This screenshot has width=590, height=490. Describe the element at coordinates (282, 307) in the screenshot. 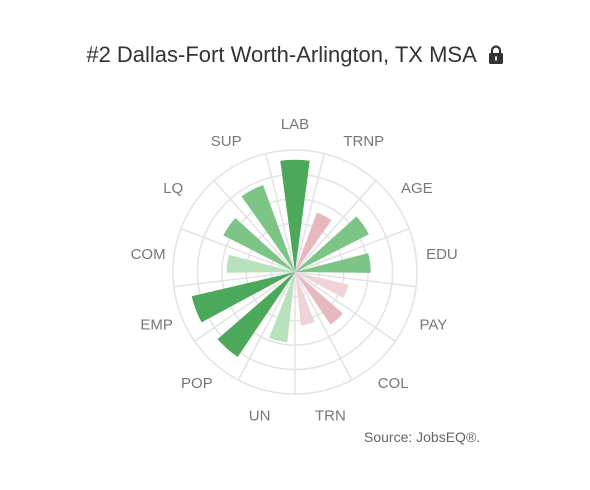

I see `bar-un` at that location.